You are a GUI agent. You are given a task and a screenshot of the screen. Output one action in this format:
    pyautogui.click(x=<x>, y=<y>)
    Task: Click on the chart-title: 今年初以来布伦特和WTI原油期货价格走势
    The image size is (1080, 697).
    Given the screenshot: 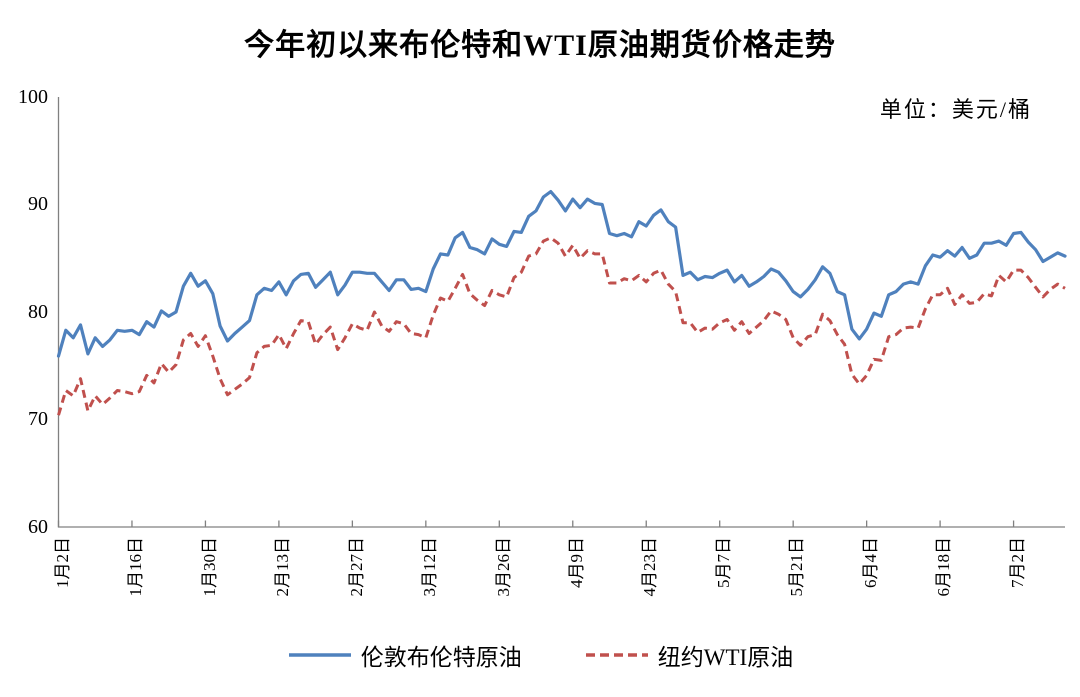 What is the action you would take?
    pyautogui.click(x=540, y=45)
    